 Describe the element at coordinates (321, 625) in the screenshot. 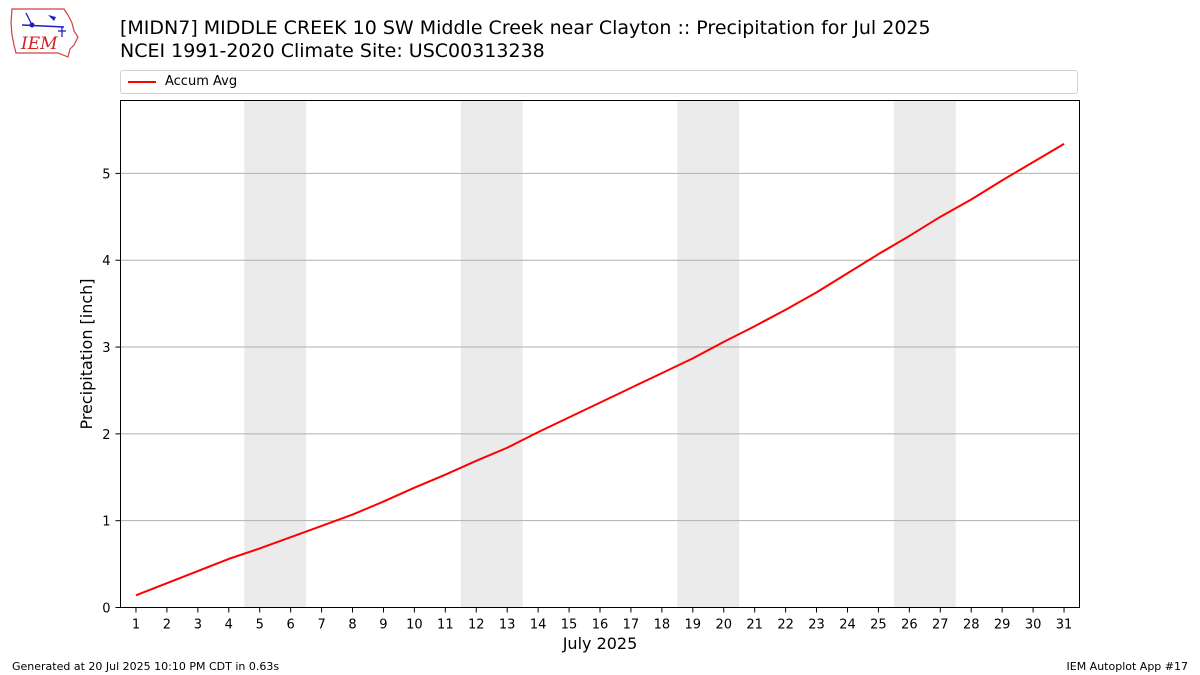

I see `x-tick-label-7: 7` at that location.